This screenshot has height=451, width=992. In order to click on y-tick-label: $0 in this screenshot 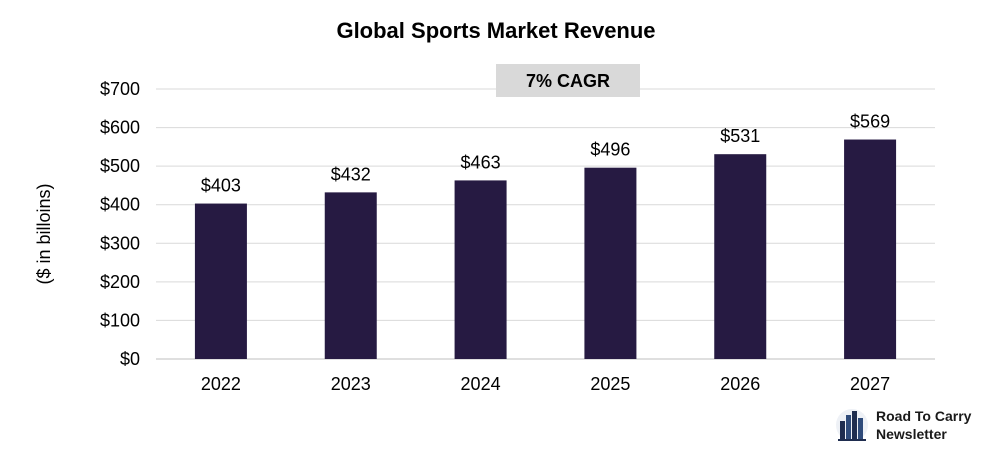, I will do `click(130, 359)`.